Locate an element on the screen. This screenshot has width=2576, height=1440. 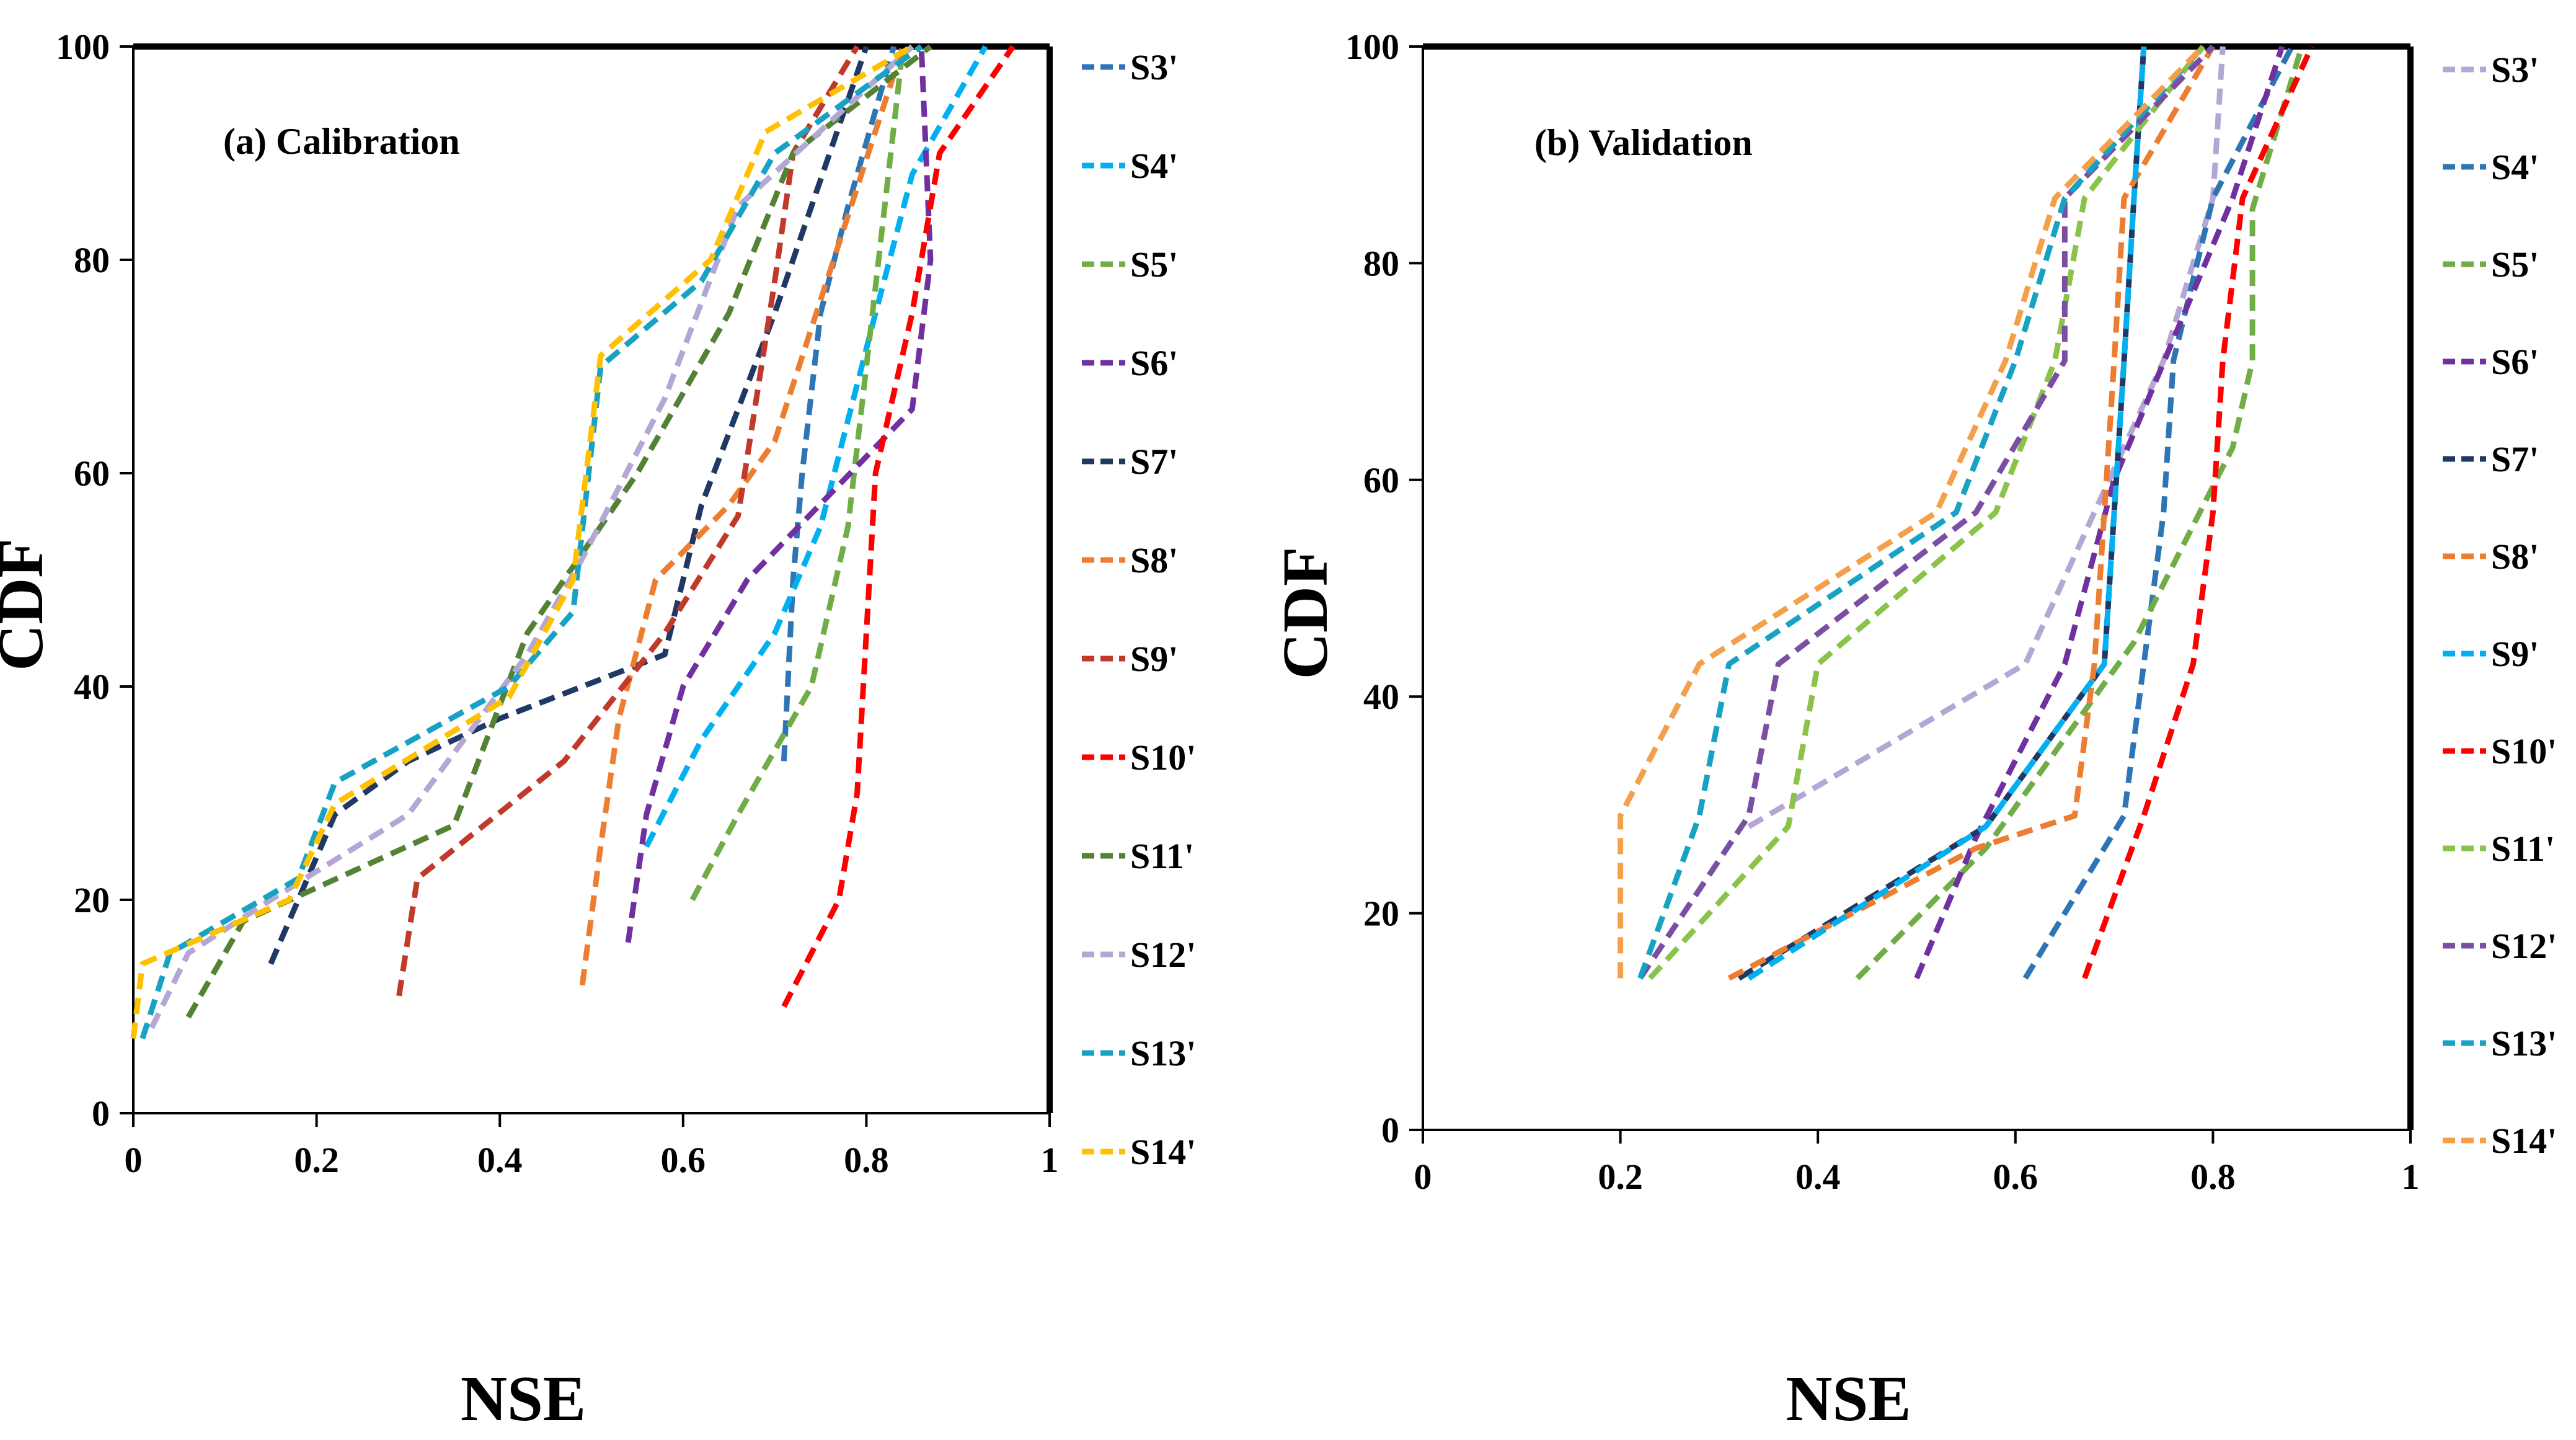
series-line-s11 is located at coordinates (1927, 512).